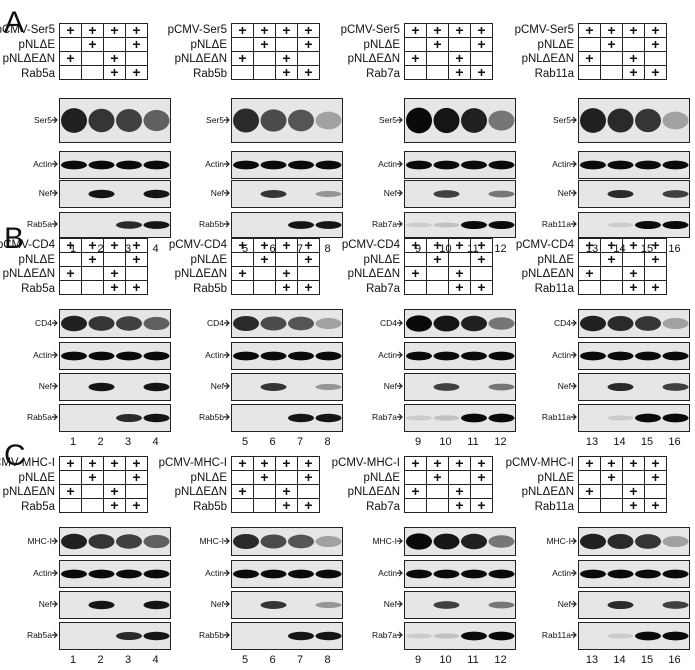  I want to click on blot-label: Nef, so click(217, 604).